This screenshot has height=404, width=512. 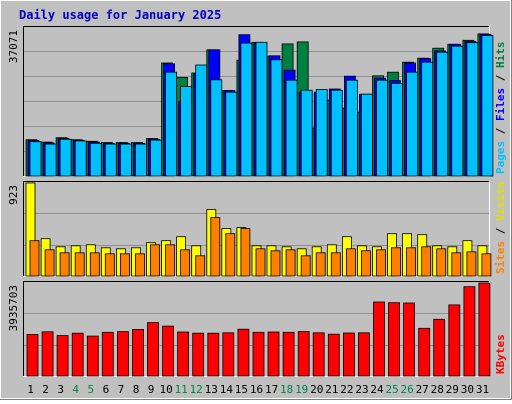 What do you see at coordinates (500, 104) in the screenshot?
I see `legend-files: Files` at bounding box center [500, 104].